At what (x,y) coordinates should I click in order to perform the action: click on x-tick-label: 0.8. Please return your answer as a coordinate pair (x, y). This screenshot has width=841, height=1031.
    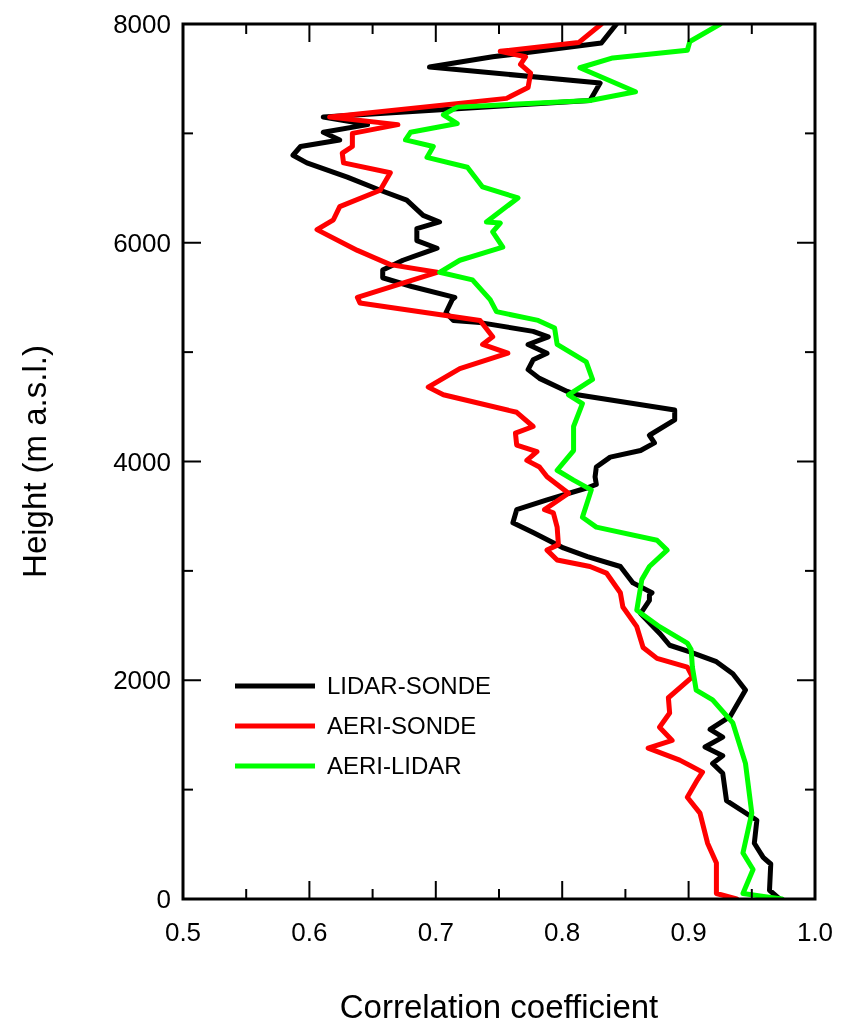
    Looking at the image, I should click on (562, 932).